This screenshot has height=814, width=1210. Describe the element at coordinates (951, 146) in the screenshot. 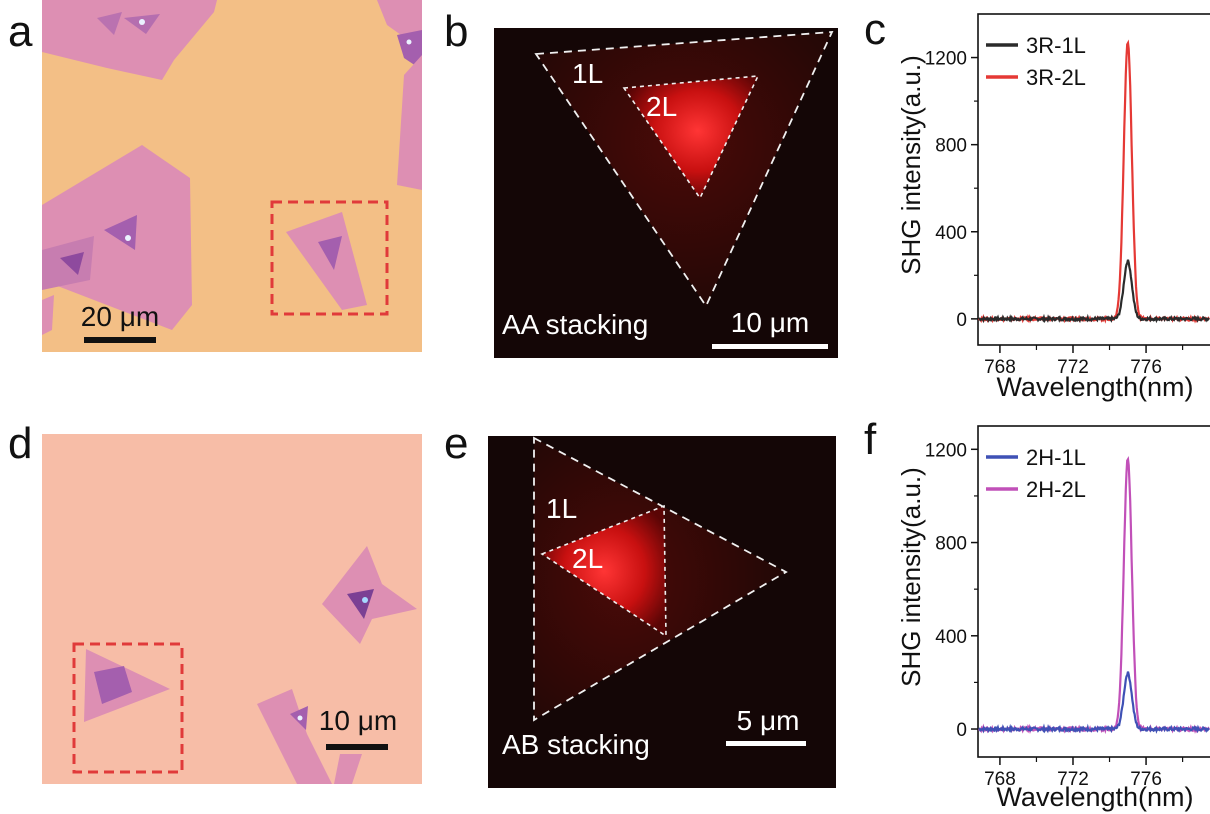

I see `y-tick-label-c: 800` at that location.